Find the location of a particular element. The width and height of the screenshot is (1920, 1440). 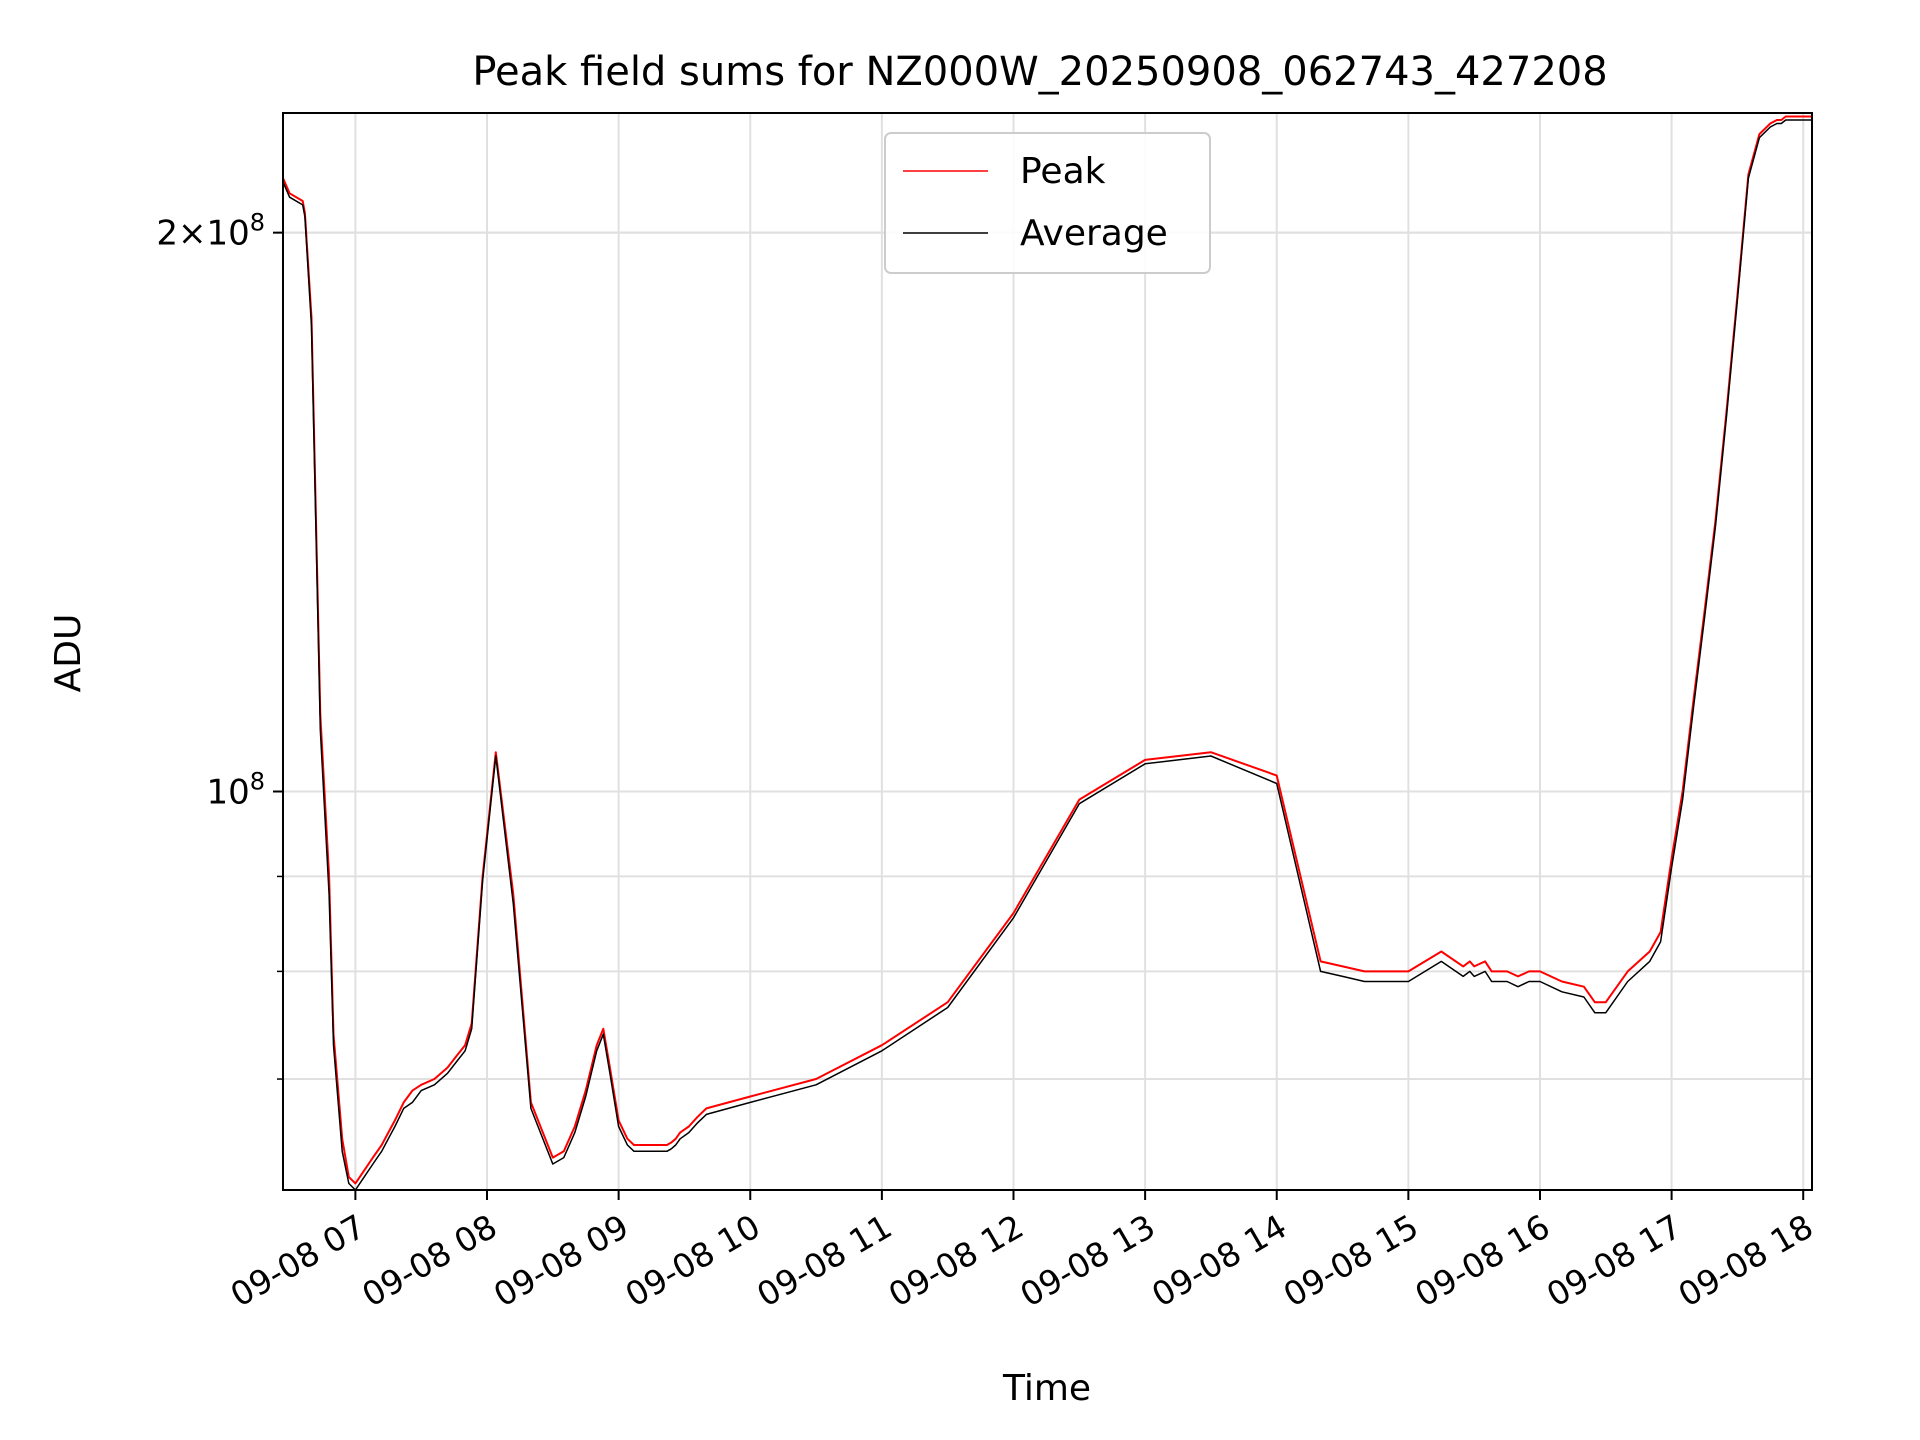

x-tick-label: 09-08 13 is located at coordinates (1088, 1261).